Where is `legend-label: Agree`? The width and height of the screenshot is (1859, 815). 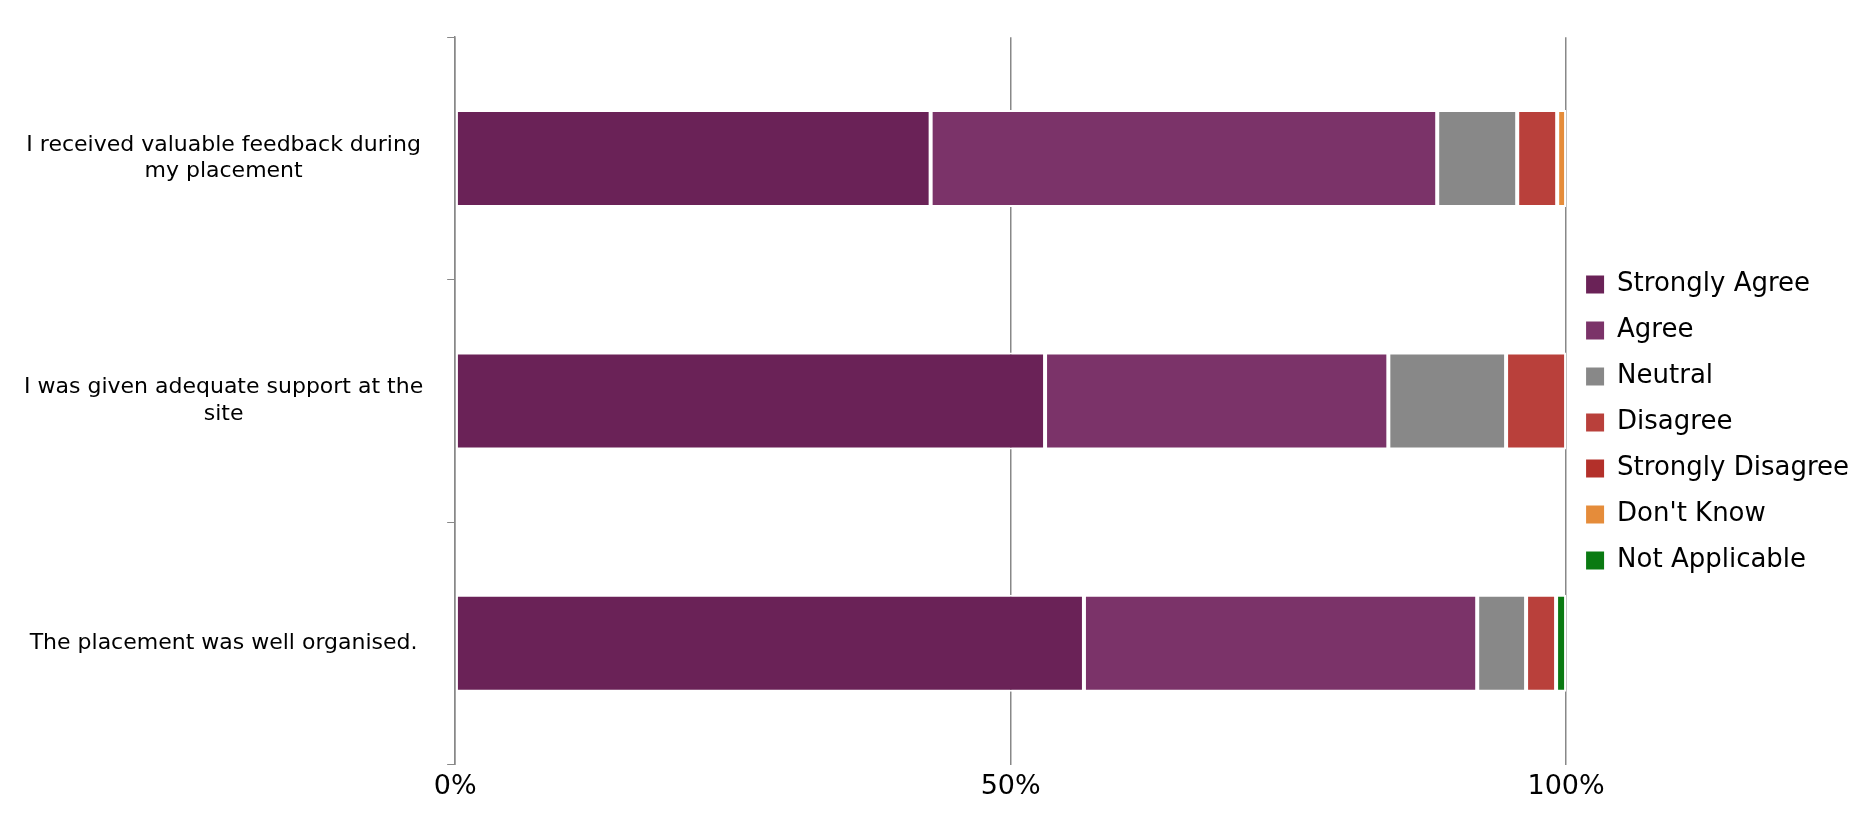
legend-label: Agree is located at coordinates (1655, 328).